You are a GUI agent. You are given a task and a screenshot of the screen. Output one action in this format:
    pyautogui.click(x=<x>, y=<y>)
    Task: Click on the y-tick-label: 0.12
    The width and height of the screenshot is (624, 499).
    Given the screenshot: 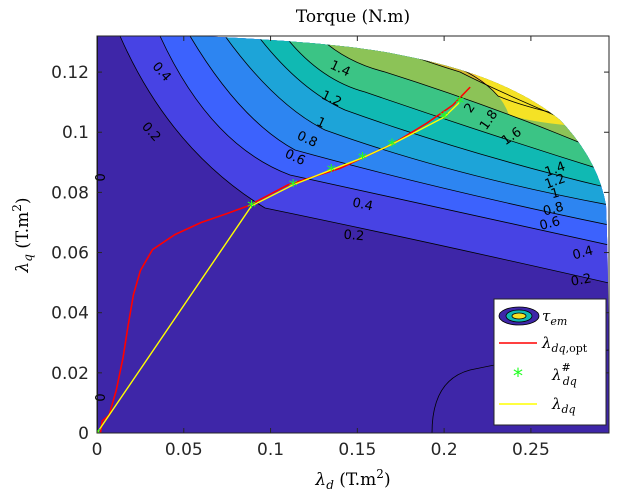 What is the action you would take?
    pyautogui.click(x=70, y=73)
    